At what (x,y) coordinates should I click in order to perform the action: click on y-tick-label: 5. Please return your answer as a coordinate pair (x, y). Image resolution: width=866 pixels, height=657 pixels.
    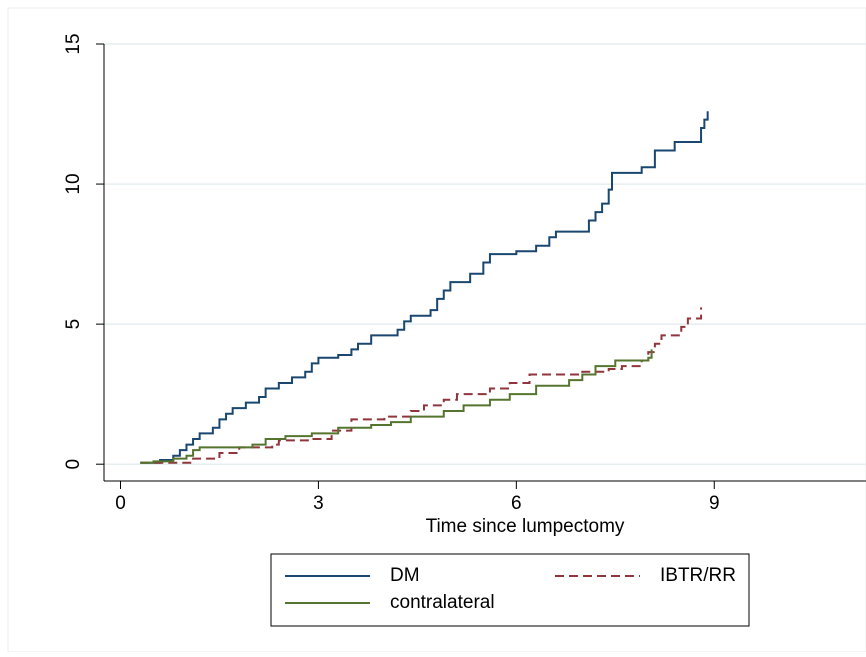
    Looking at the image, I should click on (73, 324).